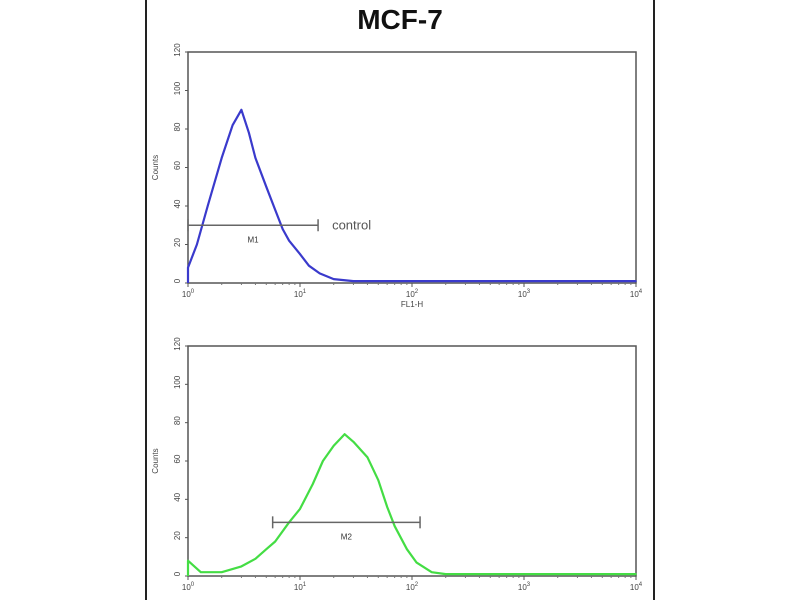 Image resolution: width=800 pixels, height=600 pixels. Describe the element at coordinates (253, 239) in the screenshot. I see `gate-label: M1` at that location.